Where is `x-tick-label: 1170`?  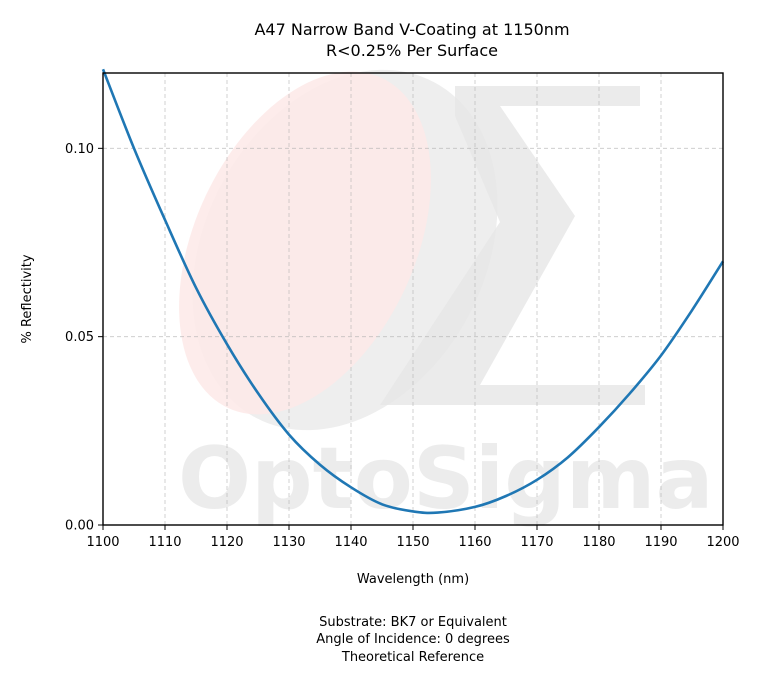 x-tick-label: 1170 is located at coordinates (536, 542).